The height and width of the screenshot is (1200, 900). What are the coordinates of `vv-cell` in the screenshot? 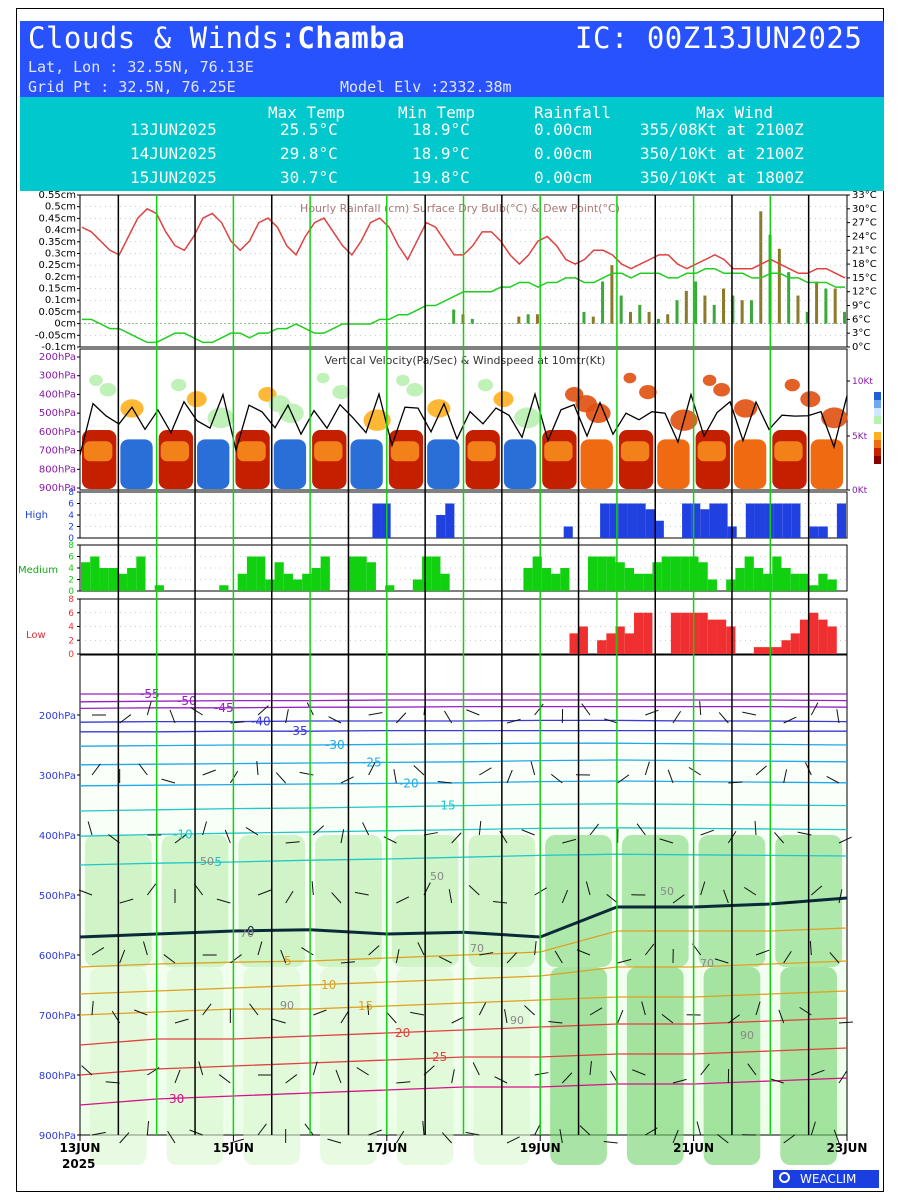 It's located at (96, 380).